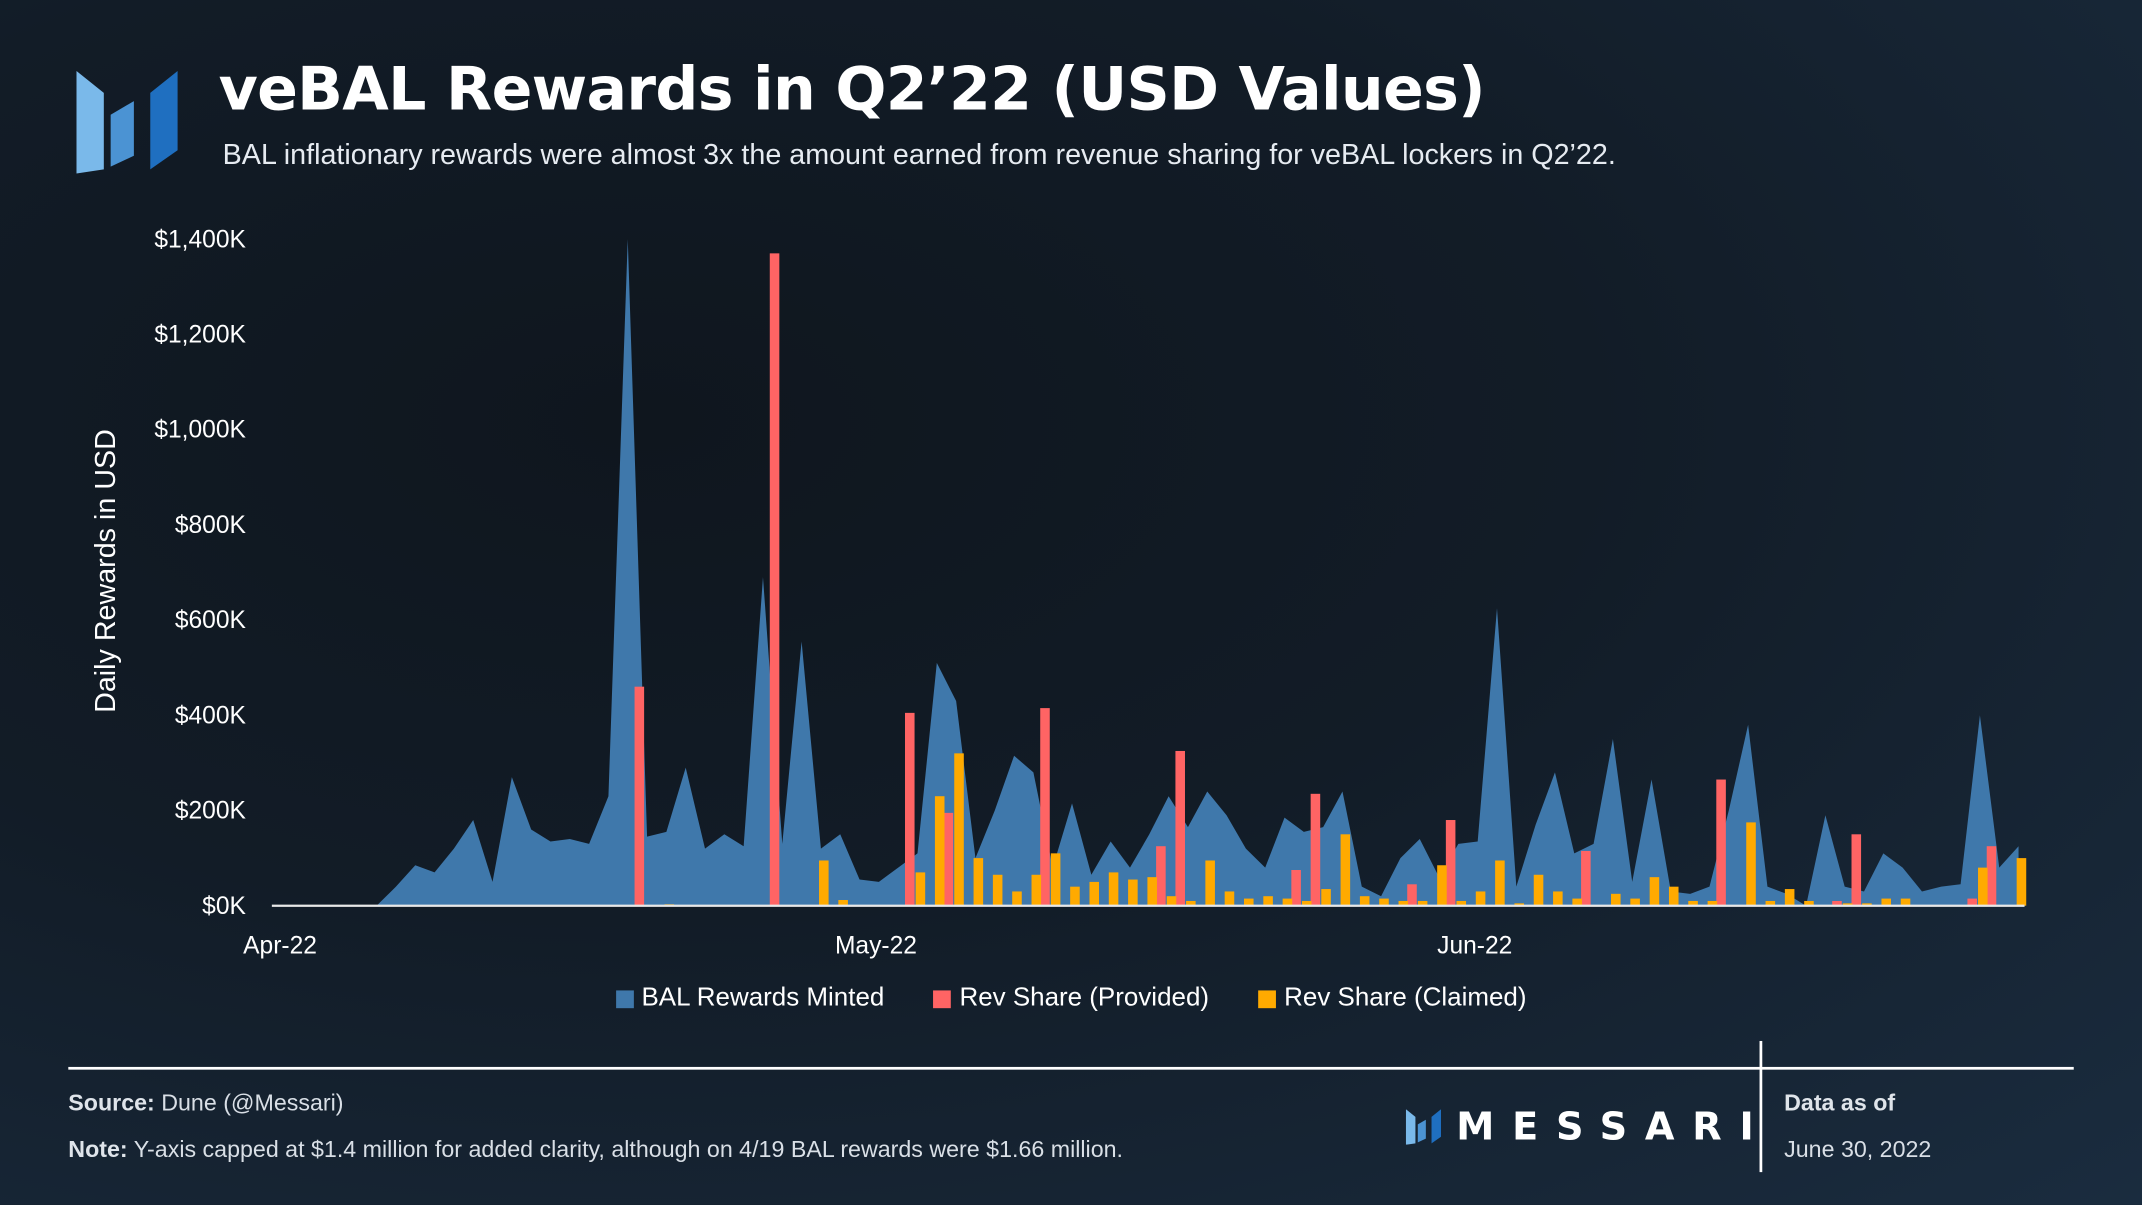 The height and width of the screenshot is (1205, 2142). Describe the element at coordinates (211, 811) in the screenshot. I see `y-tick-label: $200K` at that location.